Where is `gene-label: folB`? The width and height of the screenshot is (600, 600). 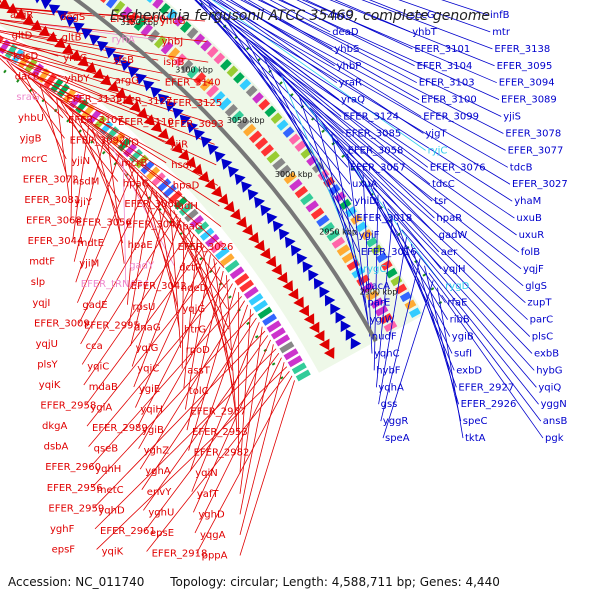
gene-label: folB is located at coordinates (530, 252).